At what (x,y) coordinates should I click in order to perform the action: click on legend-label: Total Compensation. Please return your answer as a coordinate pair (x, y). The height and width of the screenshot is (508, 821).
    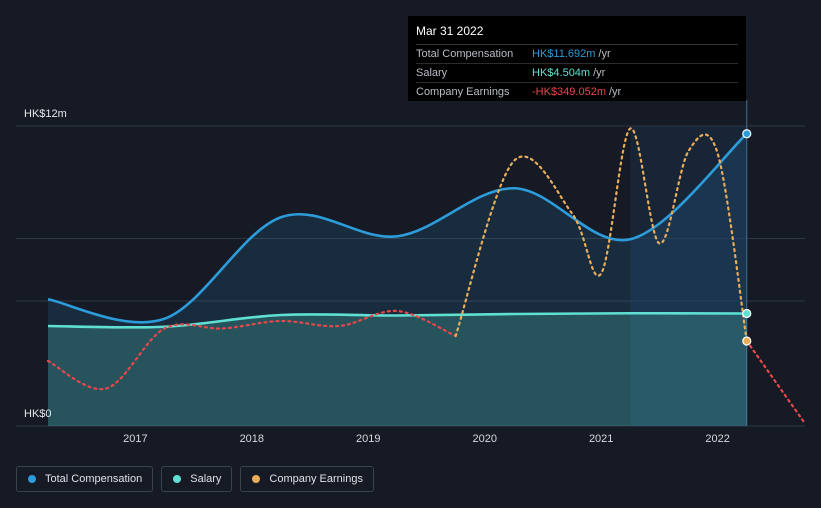
    Looking at the image, I should click on (94, 479).